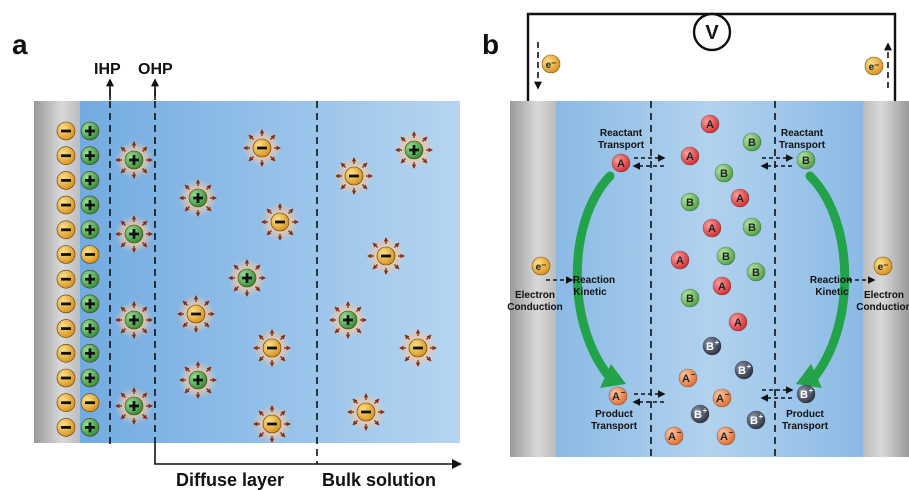 Image resolution: width=909 pixels, height=490 pixels. I want to click on left-electrode, so click(533, 279).